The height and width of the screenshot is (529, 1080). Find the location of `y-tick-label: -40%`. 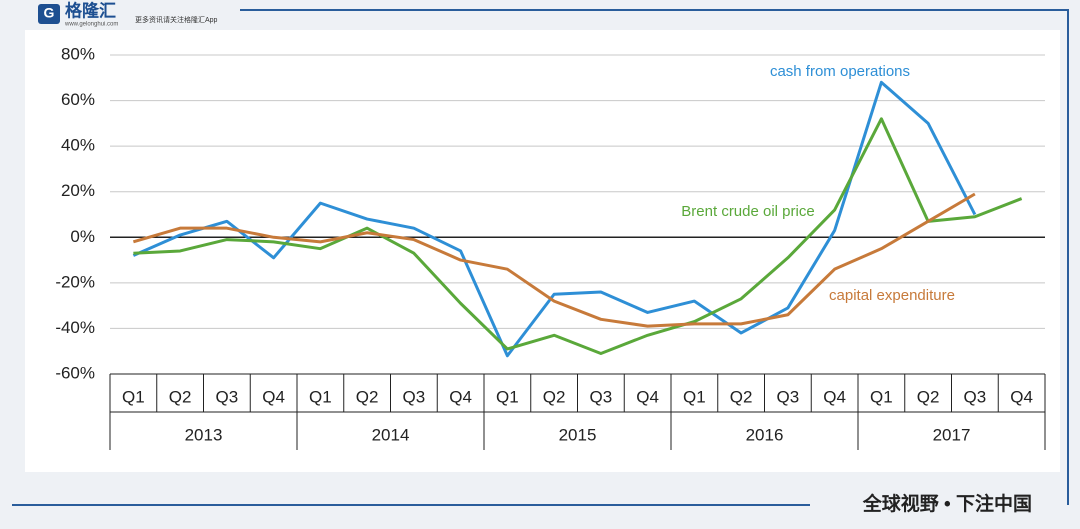

y-tick-label: -40% is located at coordinates (75, 327).